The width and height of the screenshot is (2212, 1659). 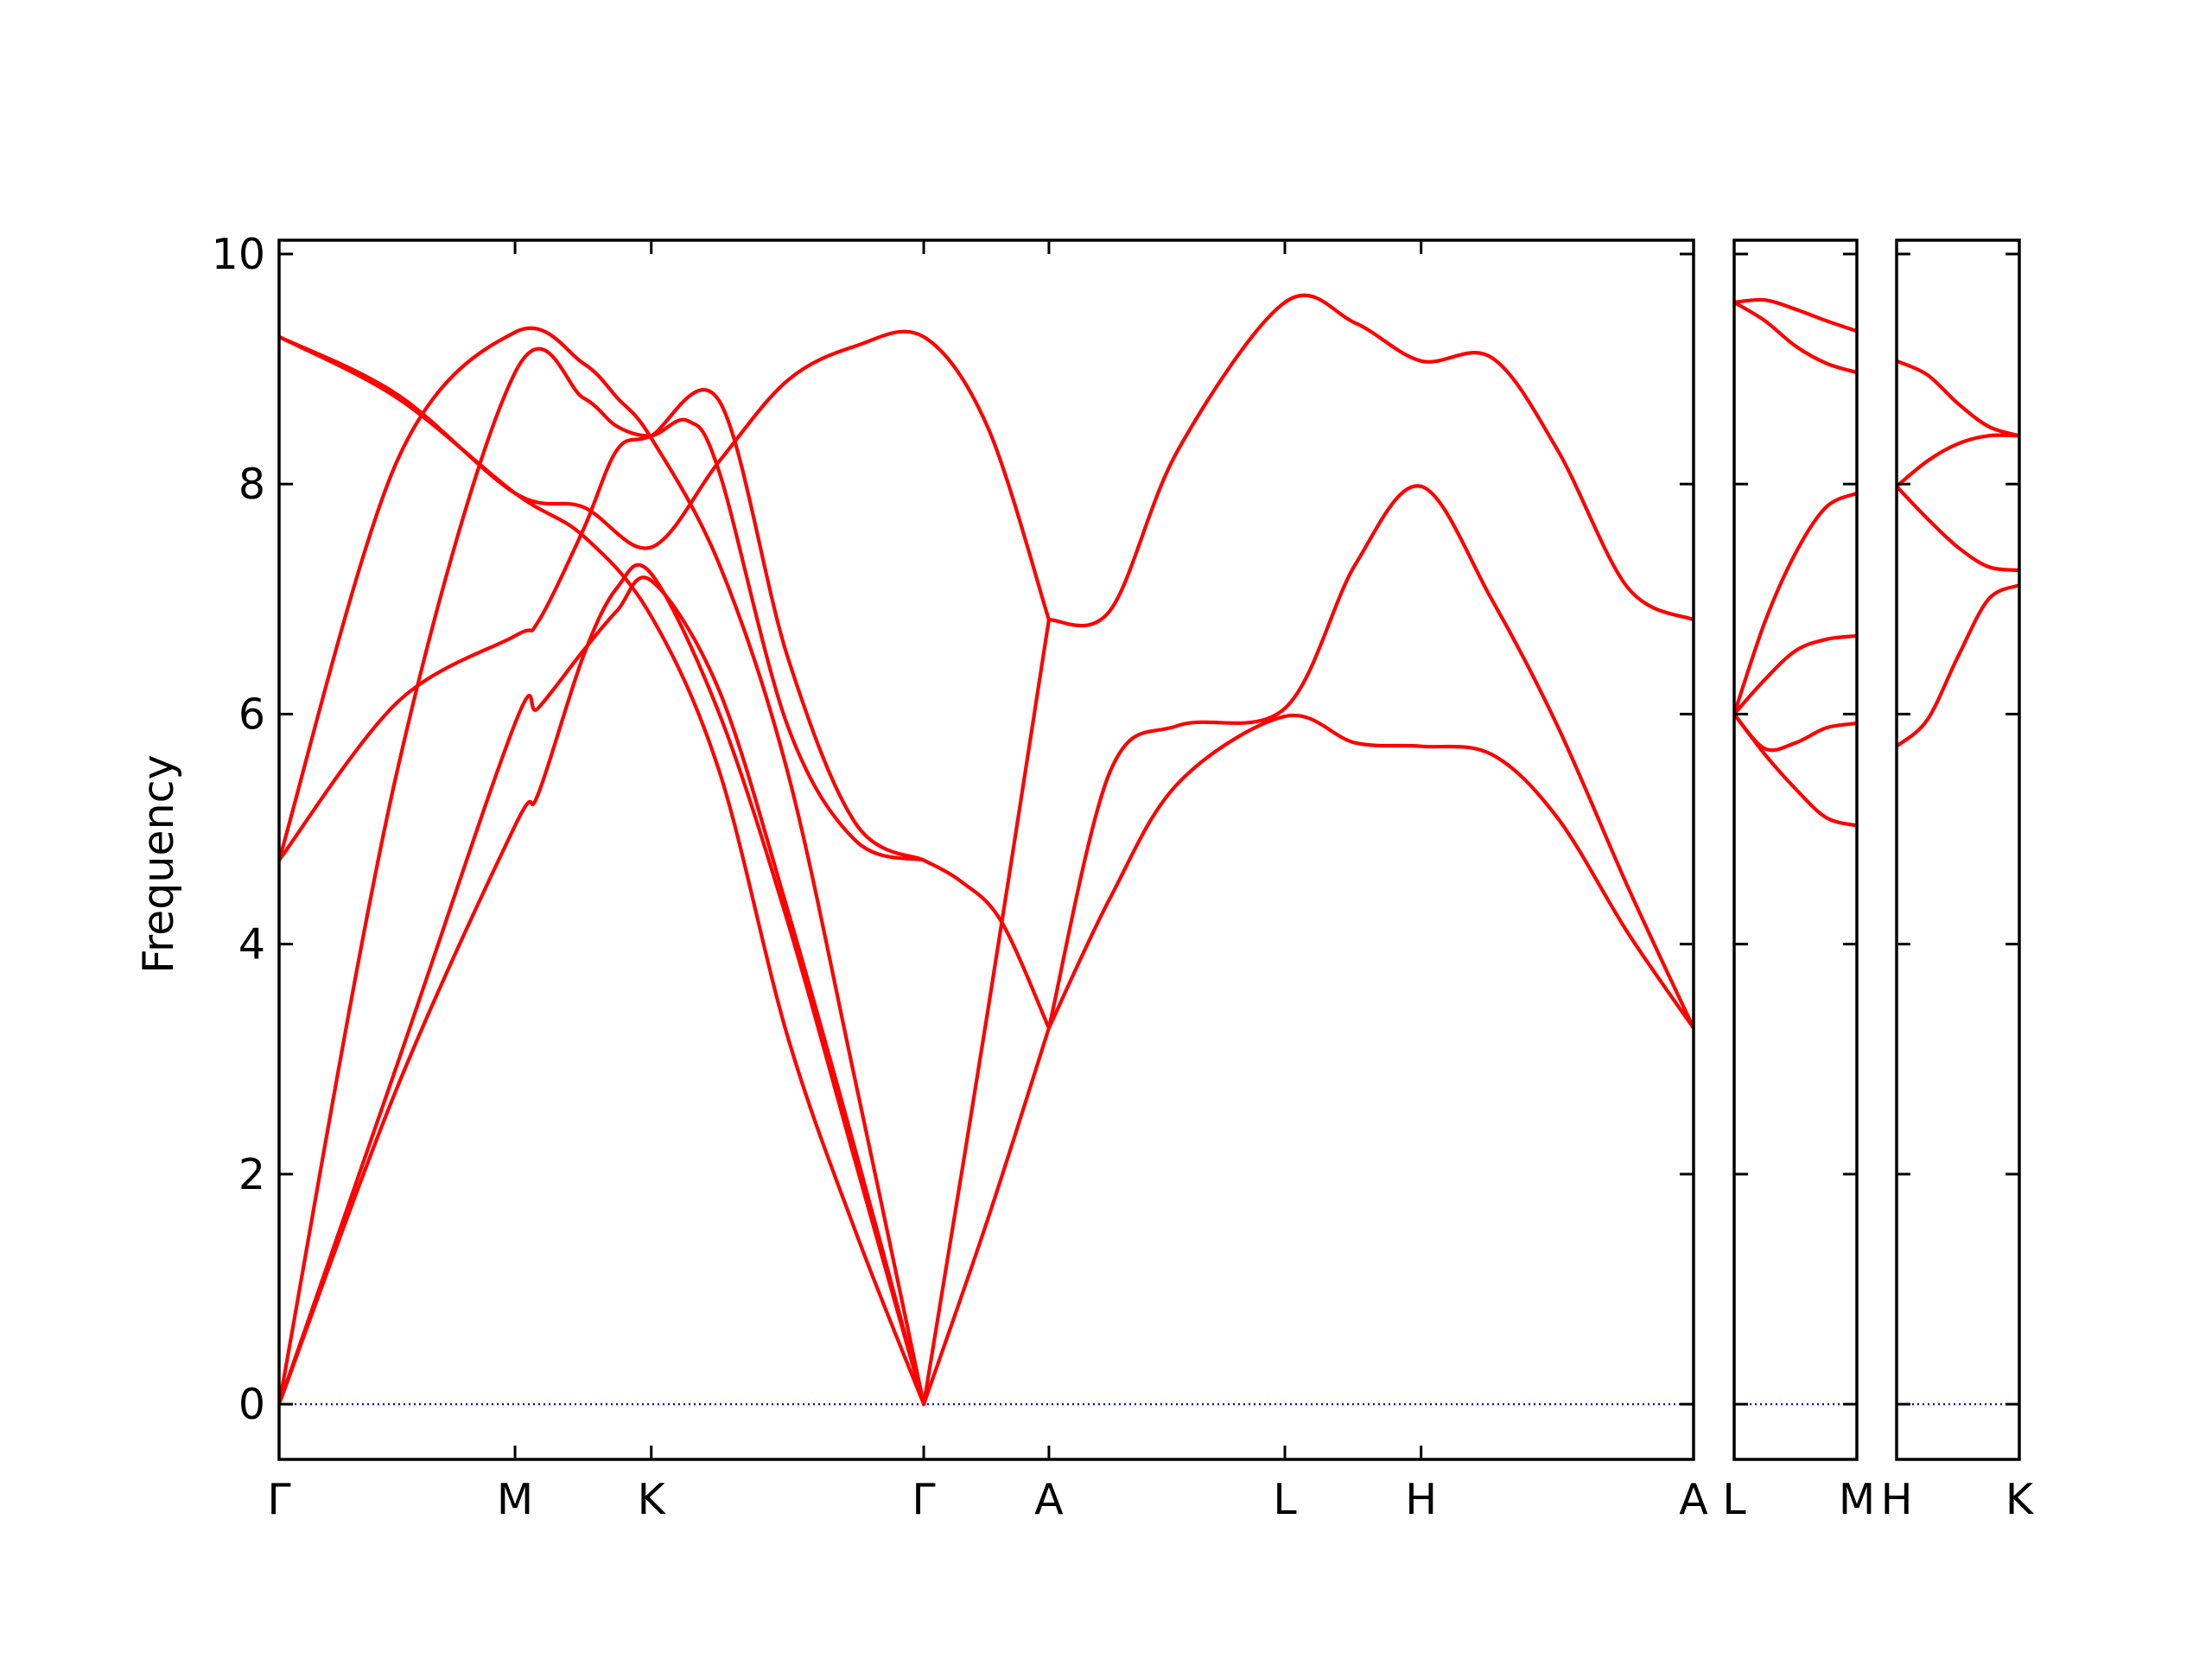 I want to click on y-tick-label: 6, so click(x=251, y=714).